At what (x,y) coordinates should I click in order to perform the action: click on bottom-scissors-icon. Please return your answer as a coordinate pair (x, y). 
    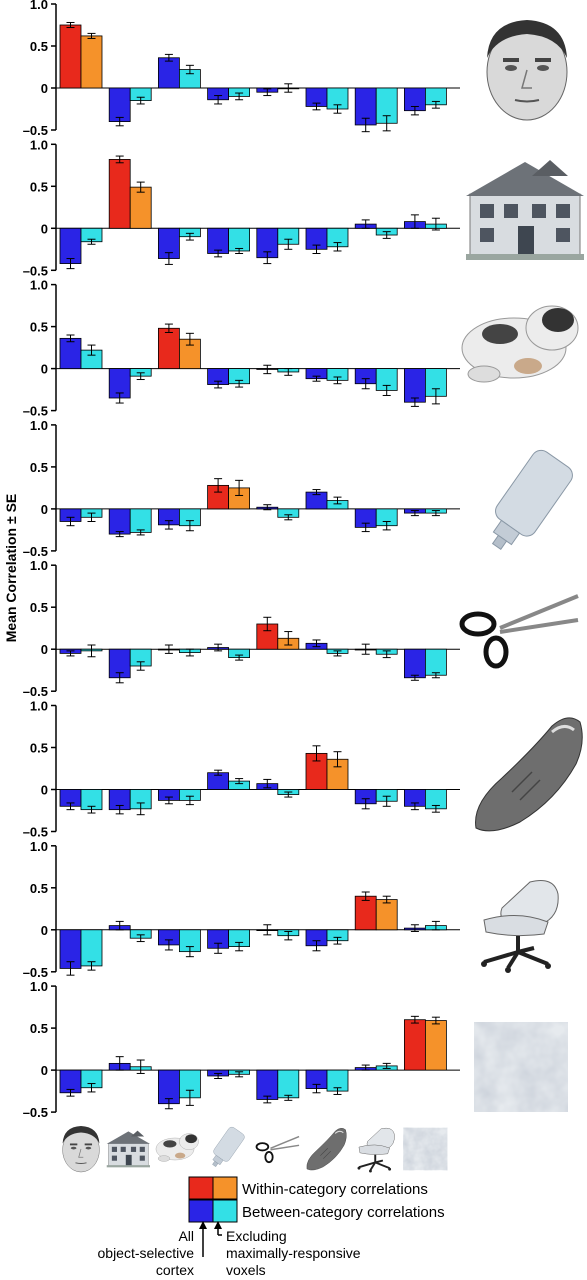
    Looking at the image, I should click on (277, 1149).